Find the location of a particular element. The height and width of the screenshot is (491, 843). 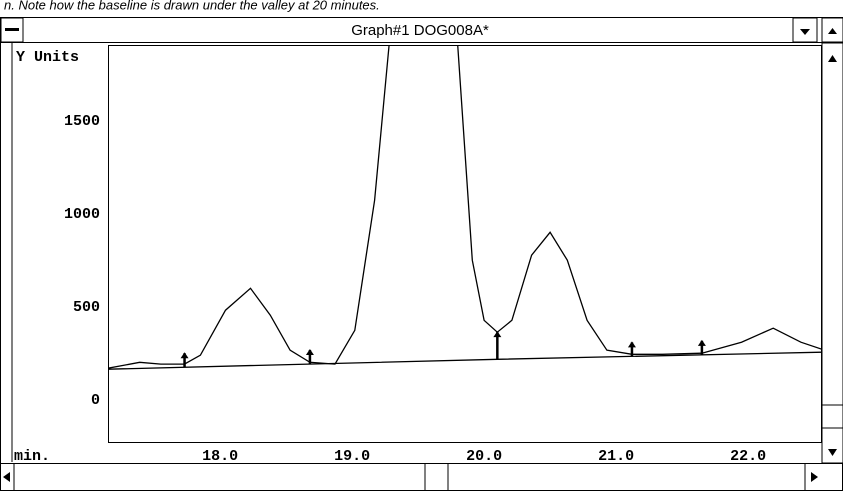

scroll-right-arrow is located at coordinates (814, 477).